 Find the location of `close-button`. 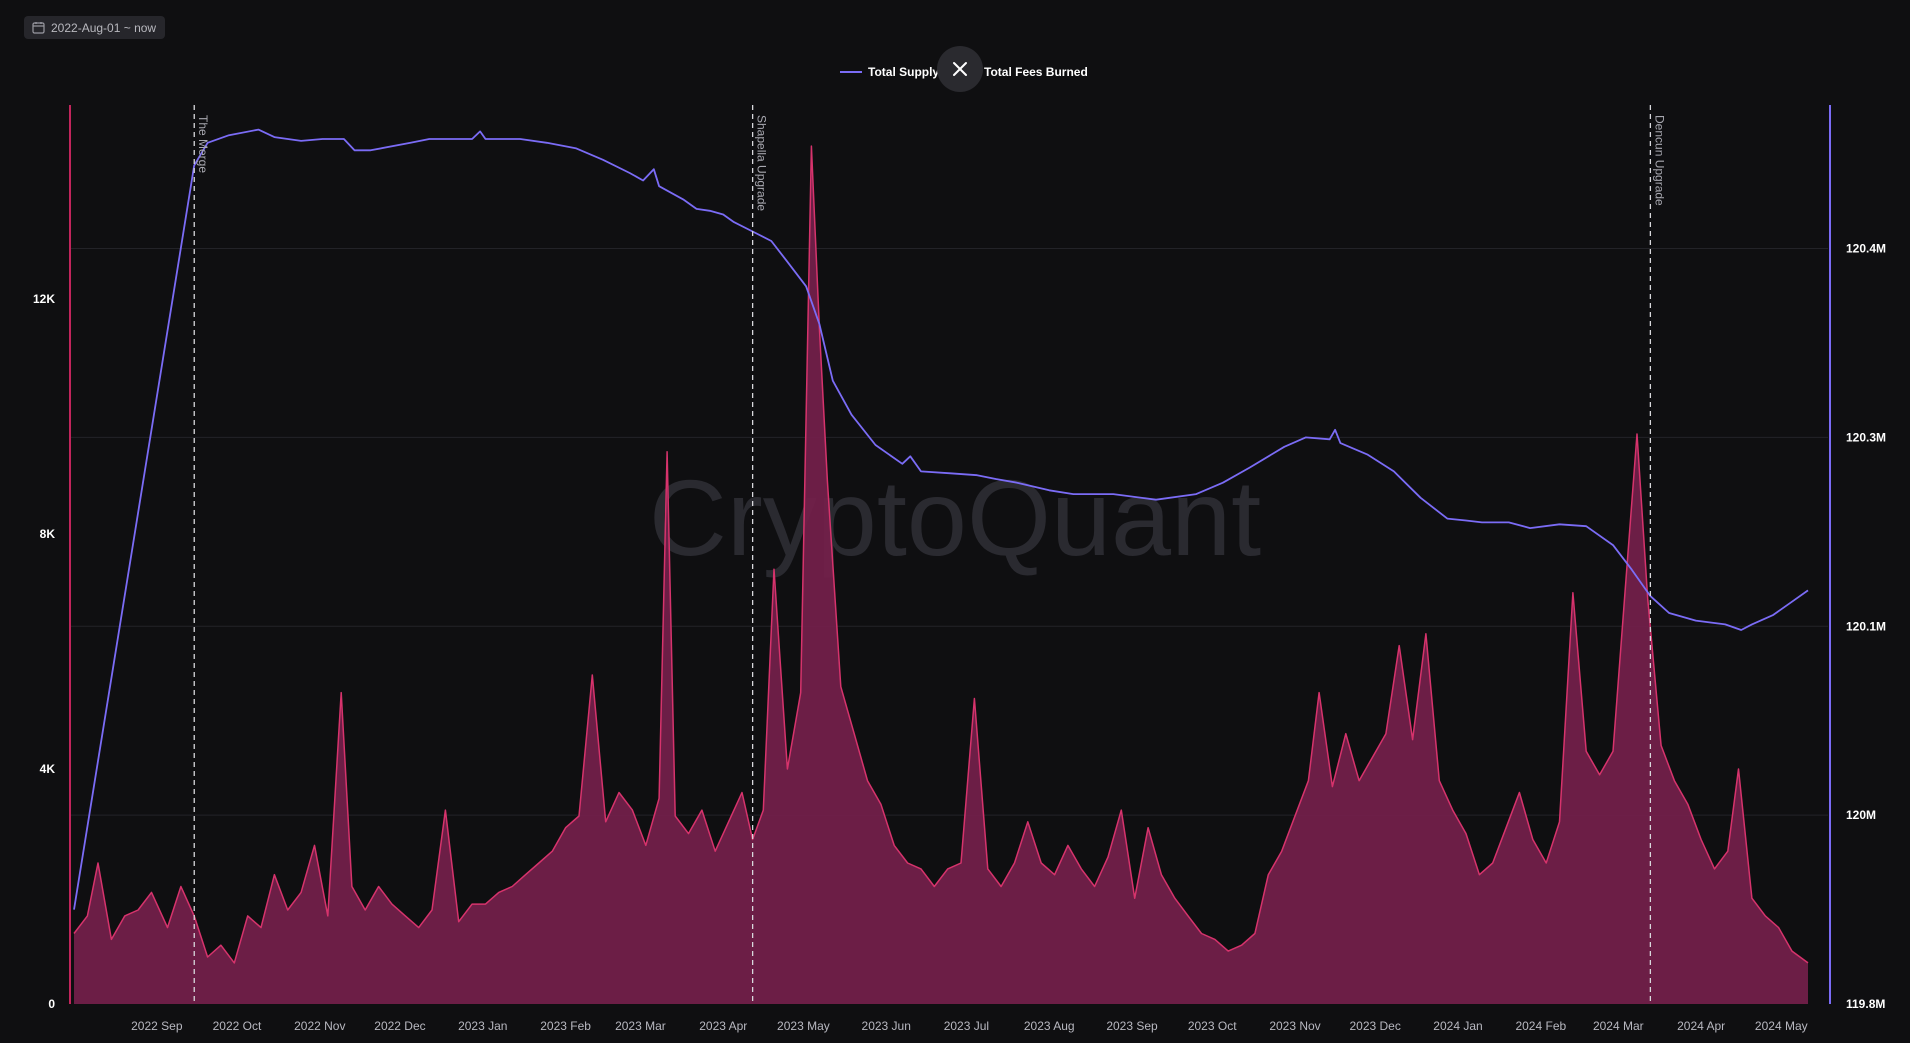

close-button is located at coordinates (960, 69).